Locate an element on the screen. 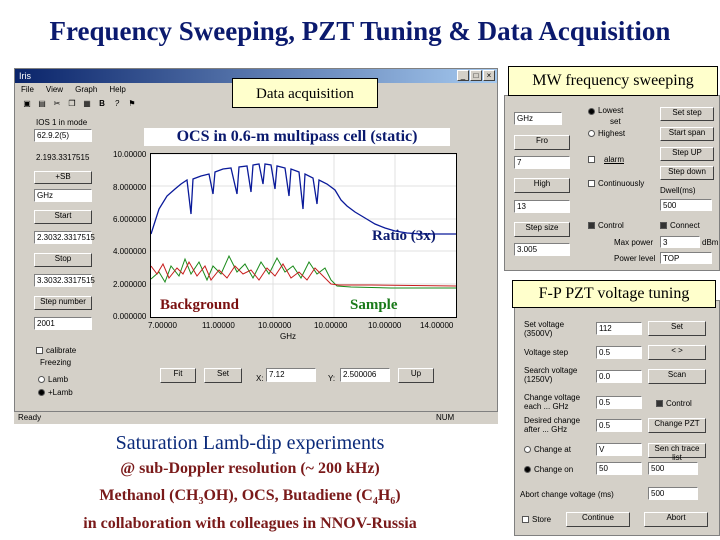 The height and width of the screenshot is (540, 720). alarm-checkbox is located at coordinates (591, 159).